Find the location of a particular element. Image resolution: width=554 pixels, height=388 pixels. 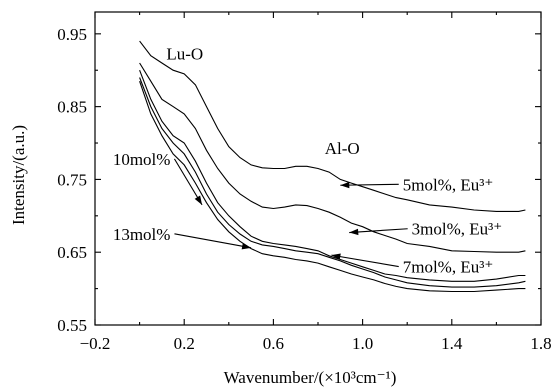

x-tick-label: −0.2 is located at coordinates (95, 343).